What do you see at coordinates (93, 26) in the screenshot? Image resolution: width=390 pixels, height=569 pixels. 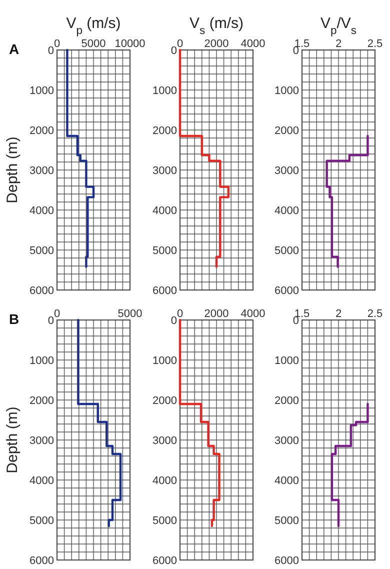 I see `chart-title: V$_{p}$ (m/s)` at bounding box center [93, 26].